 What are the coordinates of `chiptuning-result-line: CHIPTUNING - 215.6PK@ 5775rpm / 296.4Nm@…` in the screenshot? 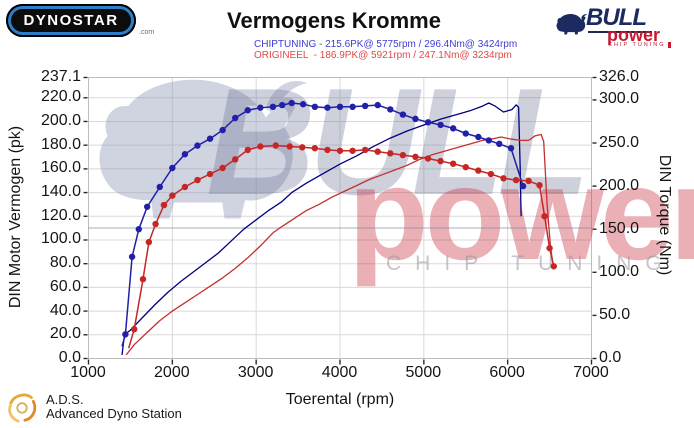 It's located at (386, 44).